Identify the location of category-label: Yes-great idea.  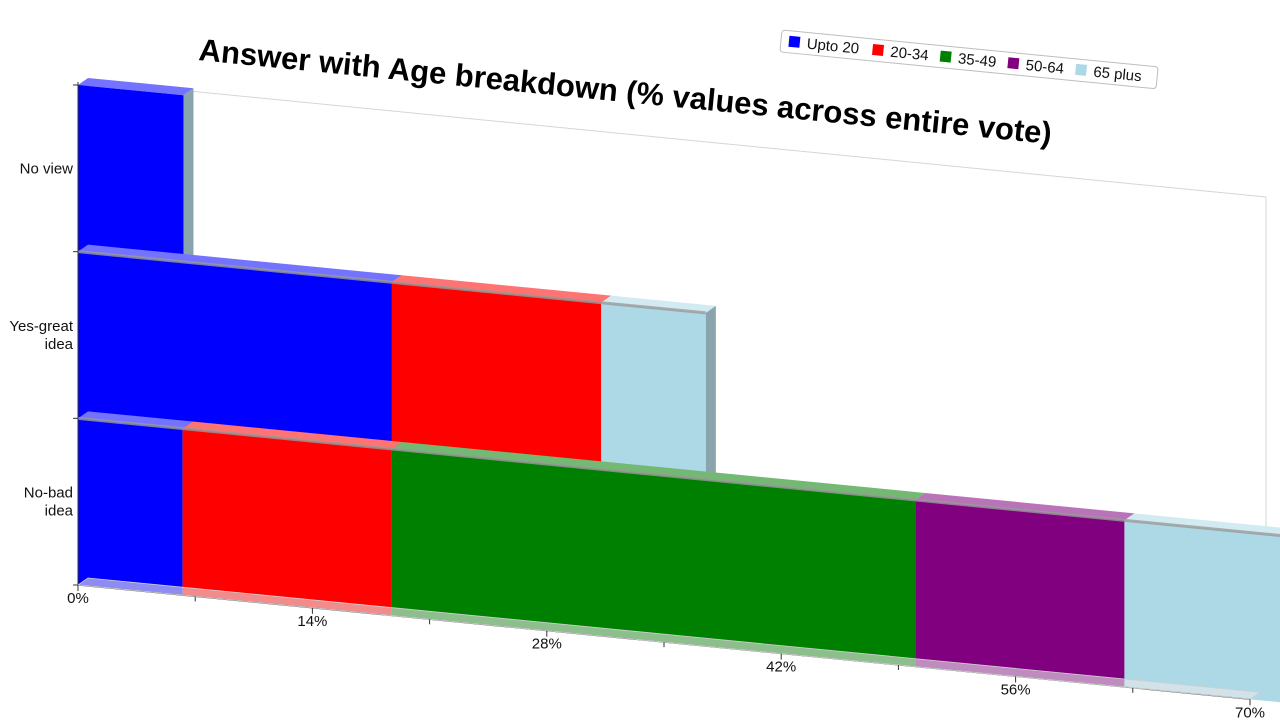
(41, 335).